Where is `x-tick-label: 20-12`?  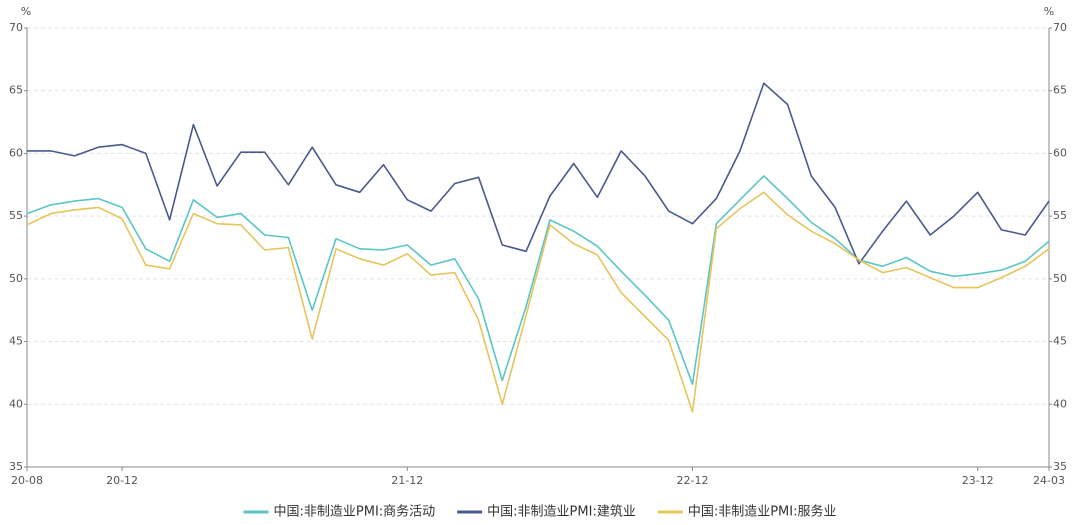
x-tick-label: 20-12 is located at coordinates (122, 480).